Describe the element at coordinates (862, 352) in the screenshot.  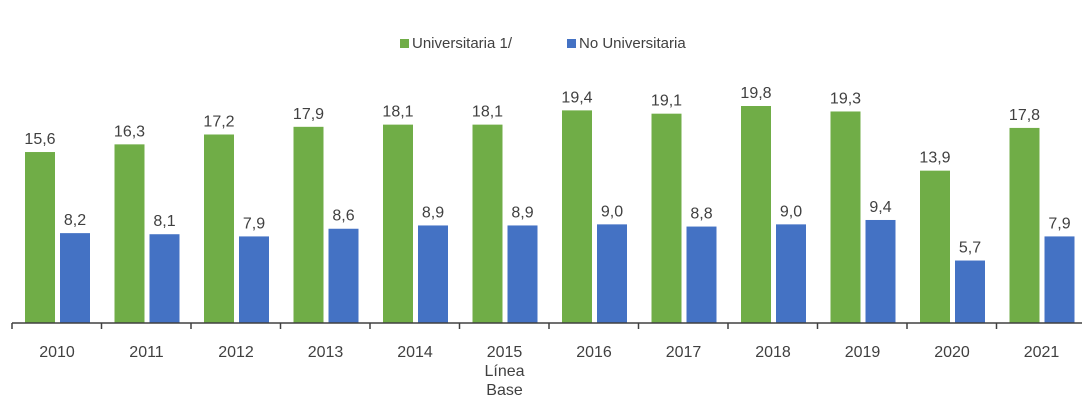
I see `x-tick-label: 2019` at that location.